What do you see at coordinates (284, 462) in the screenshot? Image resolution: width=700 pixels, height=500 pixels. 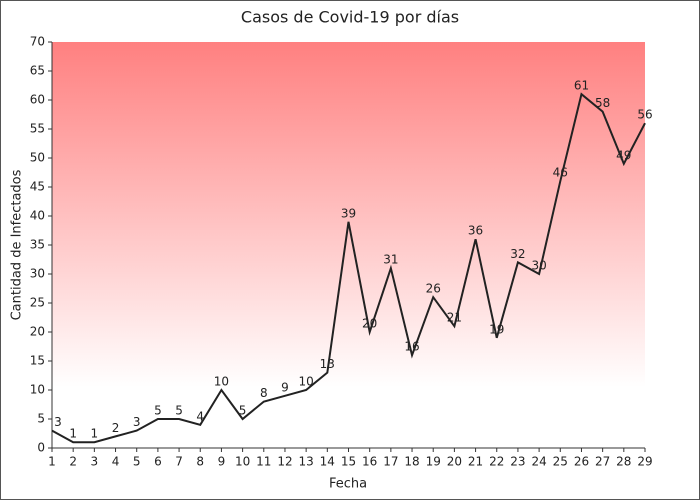 I see `x-tick-label: 12` at bounding box center [284, 462].